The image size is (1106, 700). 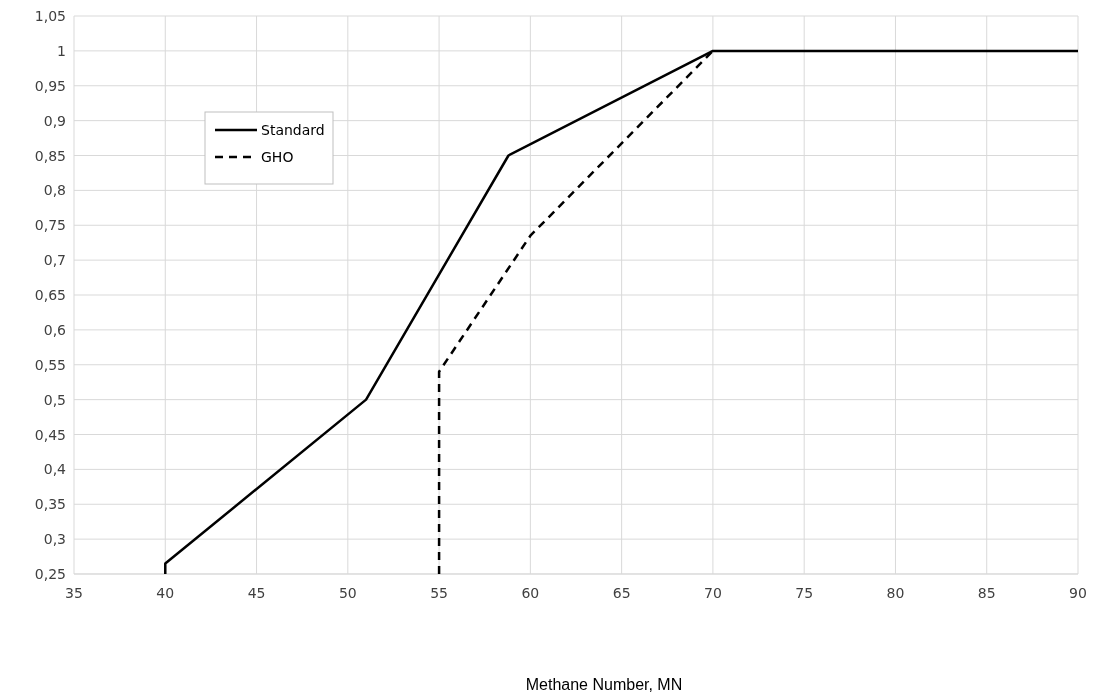 I want to click on x-tick-label: 60, so click(x=530, y=593).